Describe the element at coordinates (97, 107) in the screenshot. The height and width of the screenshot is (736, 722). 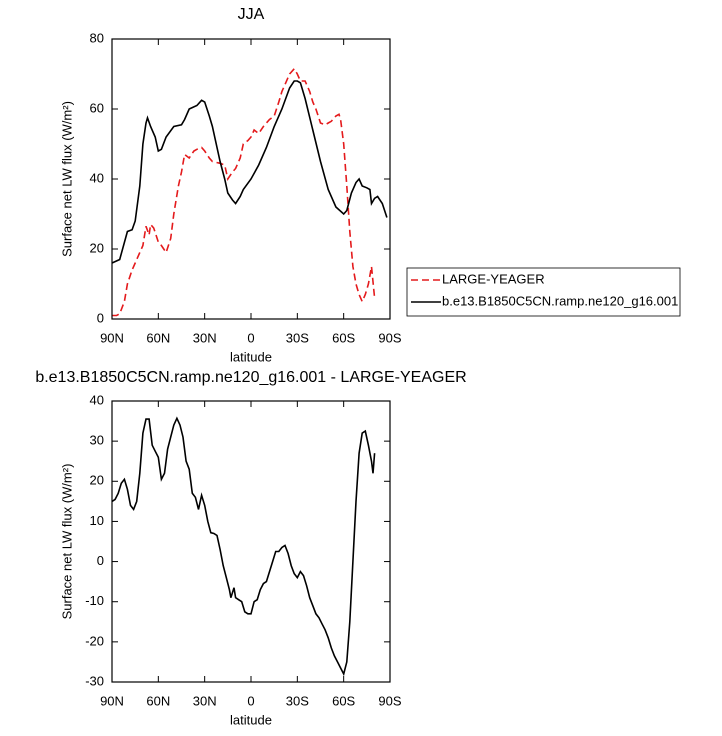
I see `y-tick-label: 60` at that location.